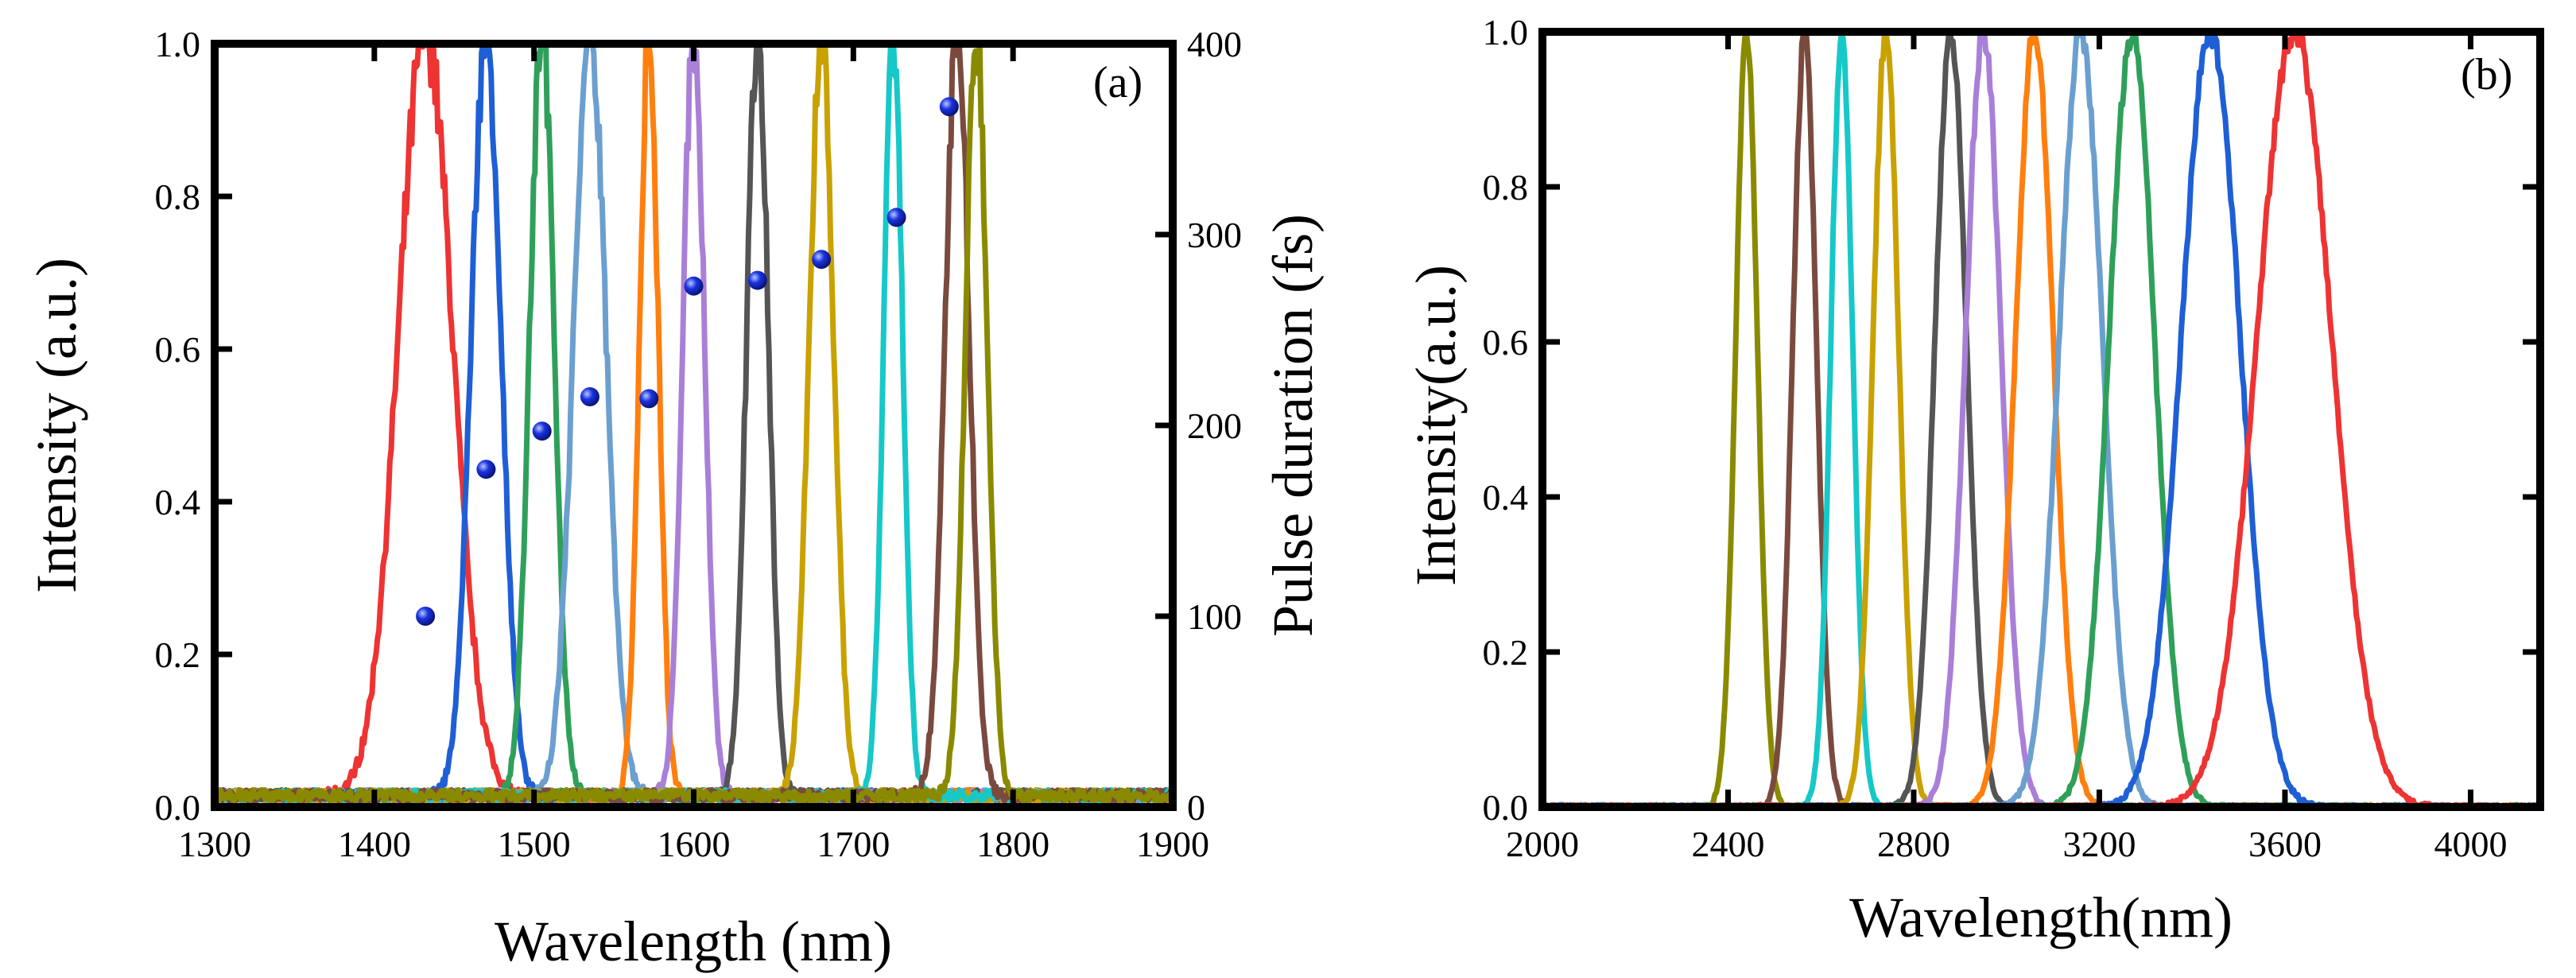 This screenshot has width=2576, height=978. I want to click on x-tick-label: 1900, so click(1172, 844).